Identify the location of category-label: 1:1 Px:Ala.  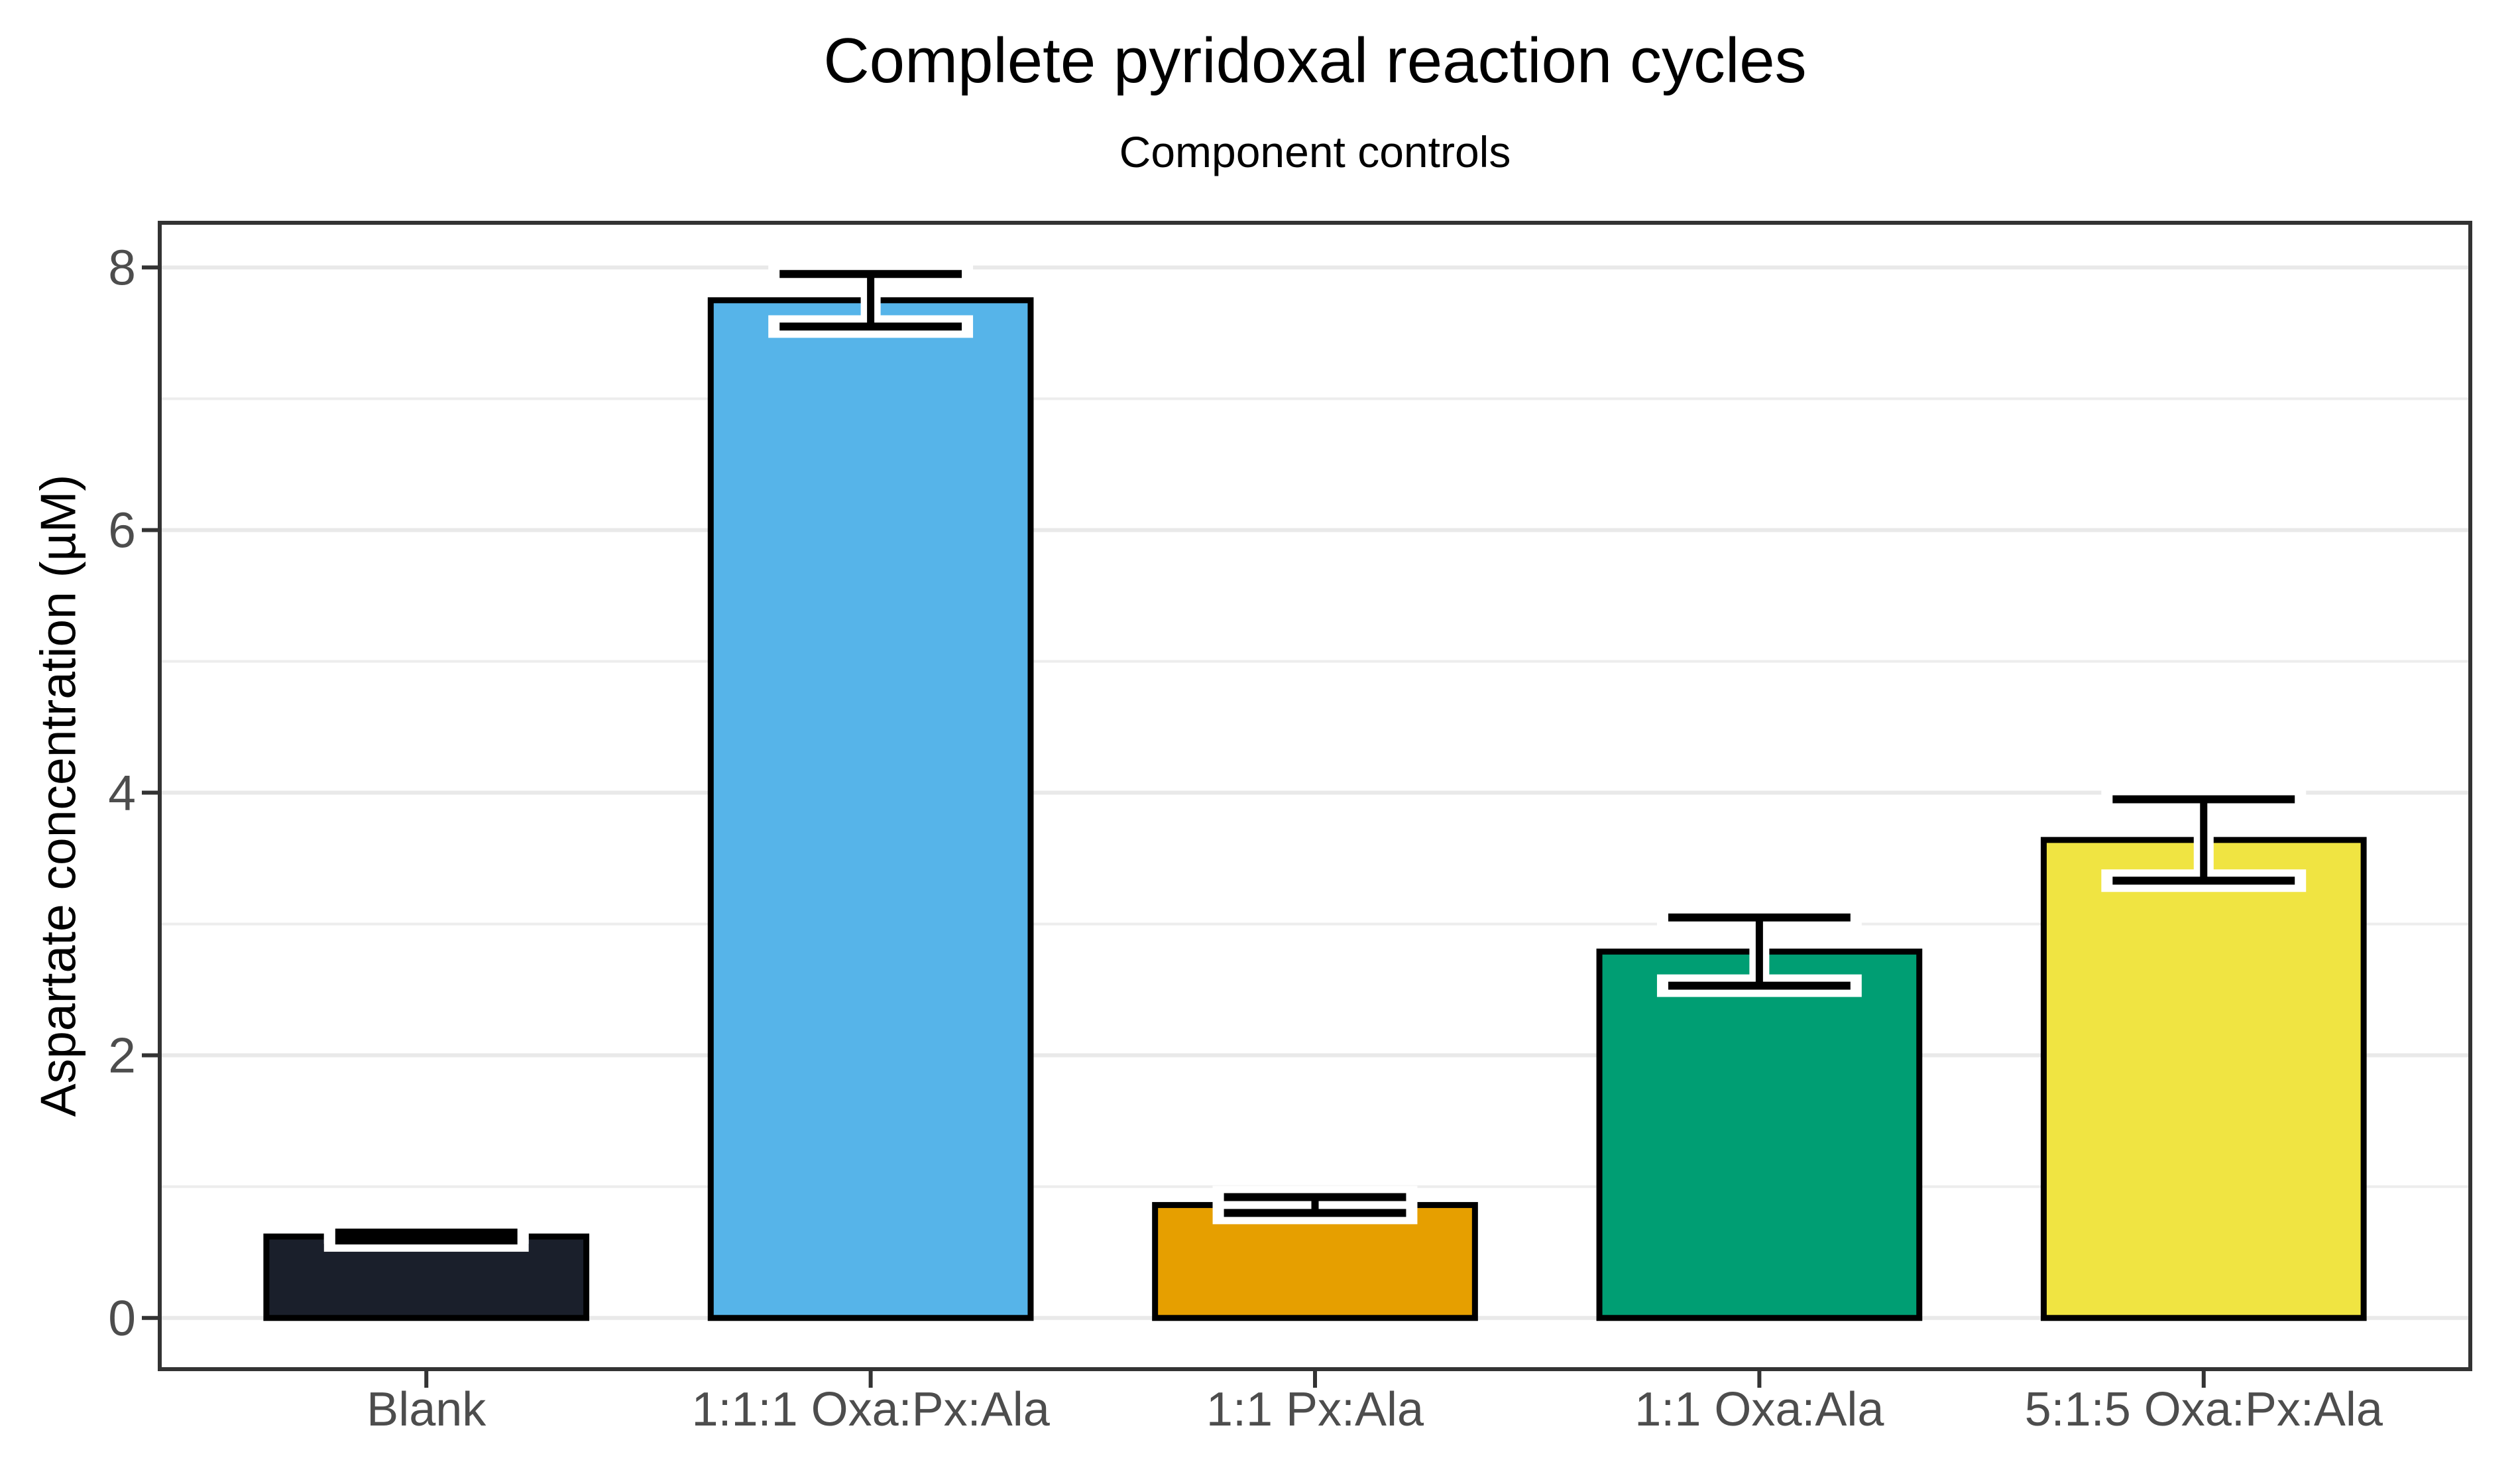
(1315, 1410).